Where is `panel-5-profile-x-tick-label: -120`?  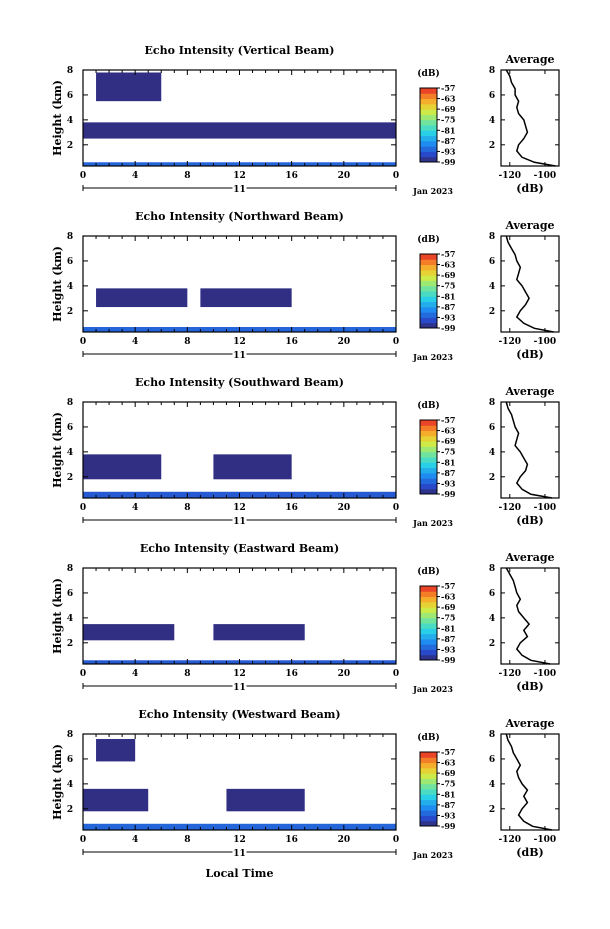
panel-5-profile-x-tick-label: -120 is located at coordinates (510, 840).